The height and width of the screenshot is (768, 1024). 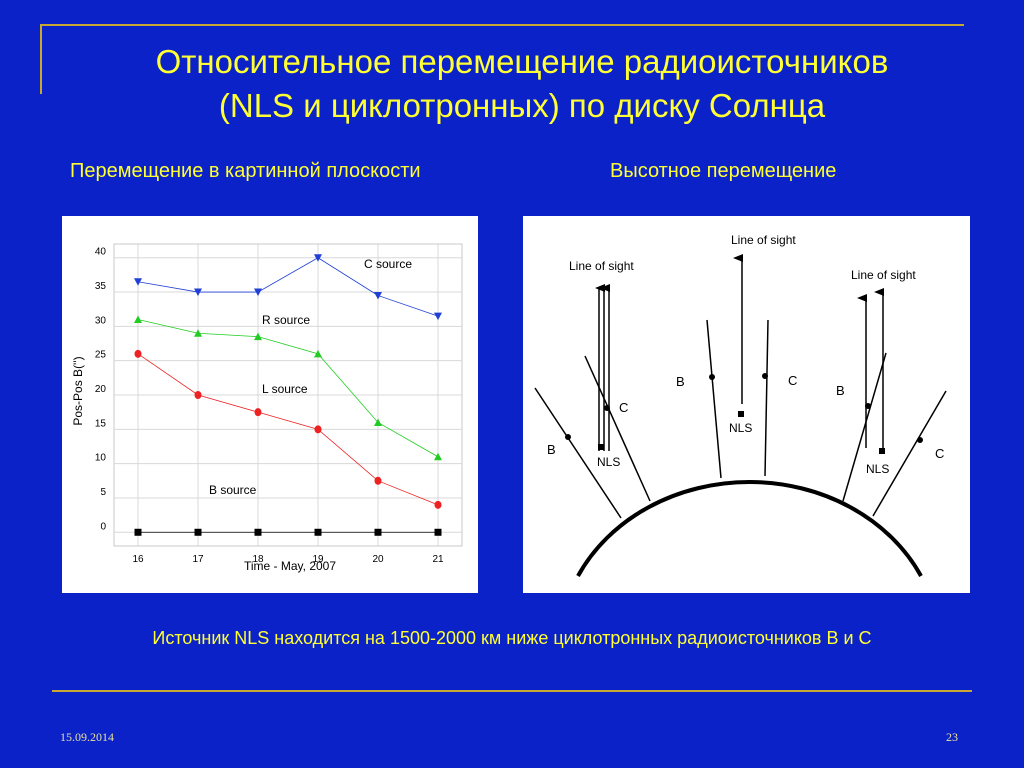 What do you see at coordinates (245, 171) in the screenshot?
I see `subtitle-left: Перемещение в картинной плоскости` at bounding box center [245, 171].